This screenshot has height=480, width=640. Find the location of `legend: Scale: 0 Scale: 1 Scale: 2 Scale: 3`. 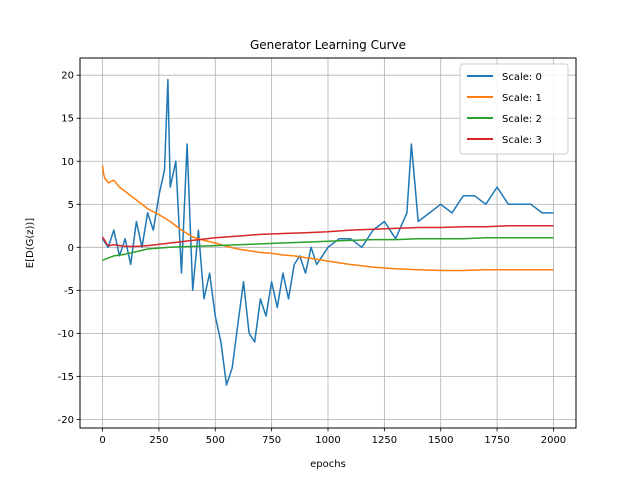

legend: Scale: 0 Scale: 1 Scale: 2 Scale: 3 is located at coordinates (514, 109).